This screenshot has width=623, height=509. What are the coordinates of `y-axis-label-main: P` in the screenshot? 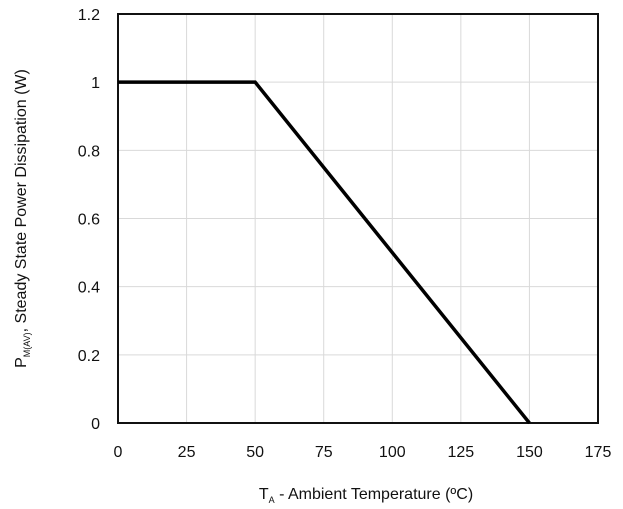 It's located at (21, 362).